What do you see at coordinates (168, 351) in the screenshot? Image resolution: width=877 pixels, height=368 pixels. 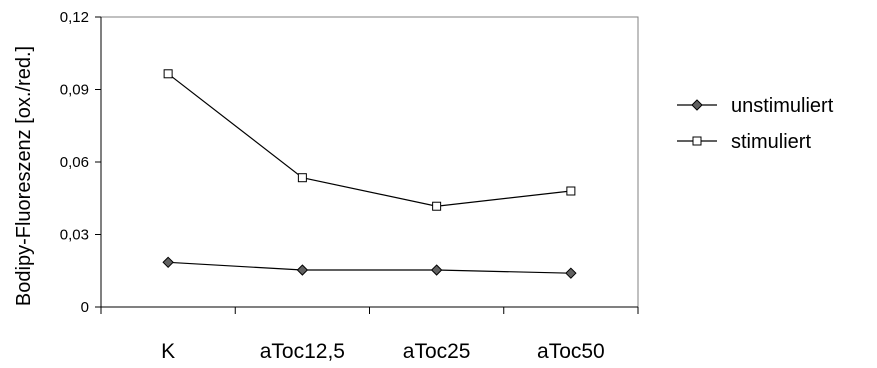 I see `x-tick-label: K` at bounding box center [168, 351].